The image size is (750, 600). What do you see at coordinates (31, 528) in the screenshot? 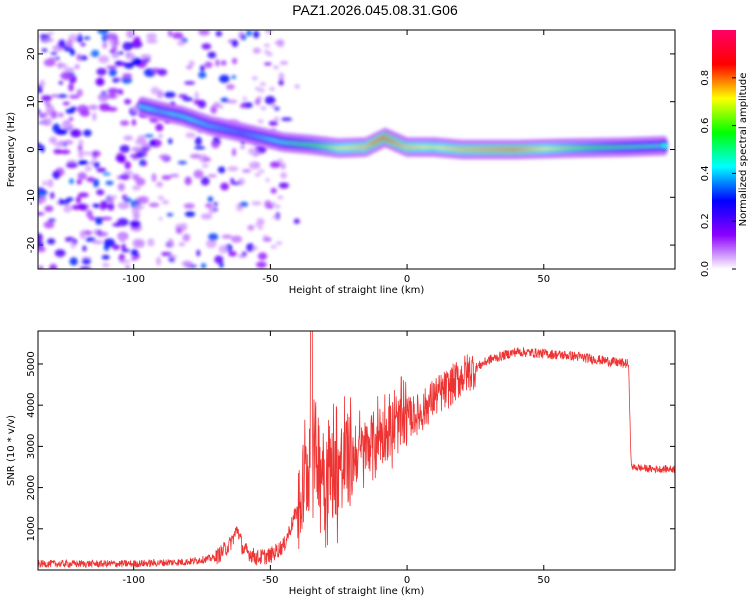
I see `snr-ytick-label: 1000` at bounding box center [31, 528].